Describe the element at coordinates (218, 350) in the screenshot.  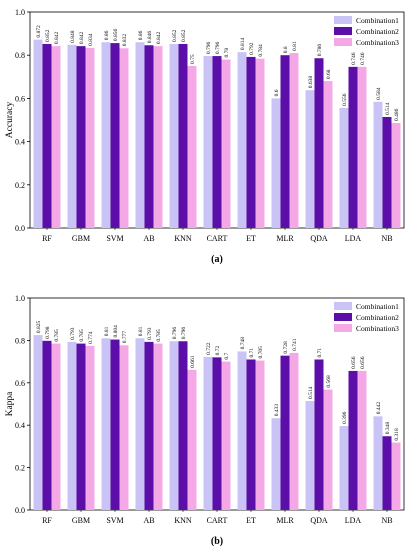
I see `data-label: 0.72` at that location.